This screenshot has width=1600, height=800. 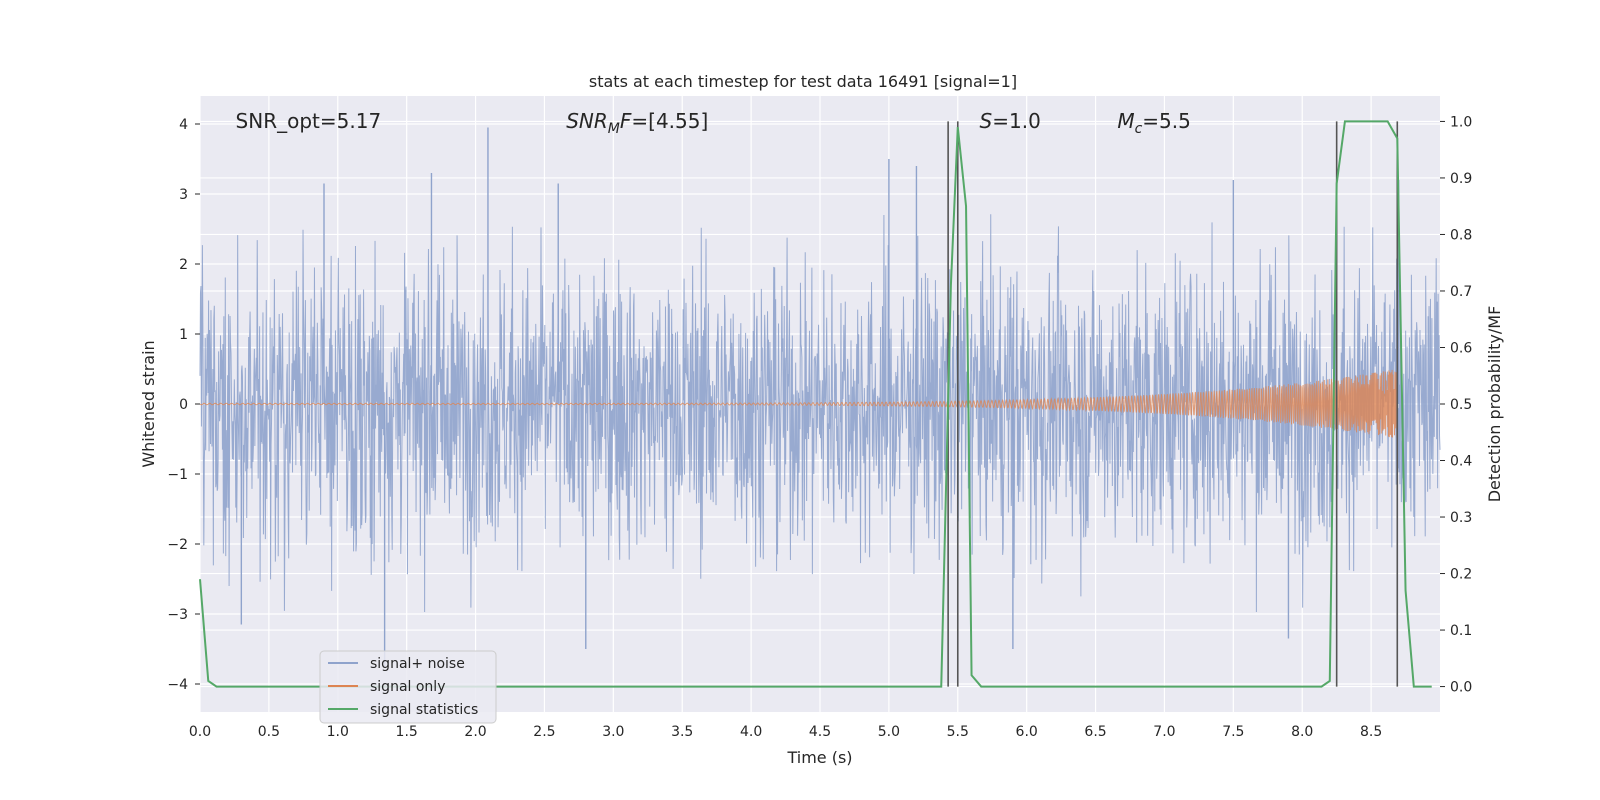 I want to click on y-tick-label: −2, so click(x=177, y=545).